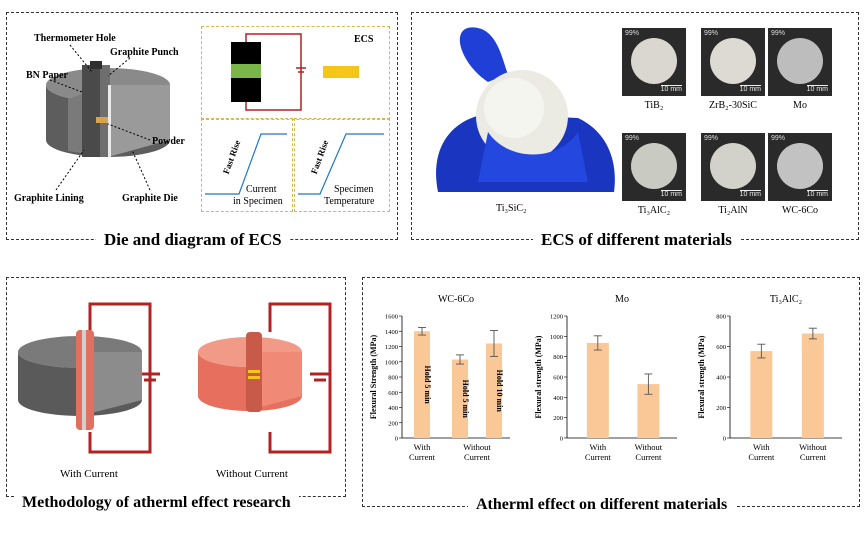  I want to click on ecs-circuit, so click(295, 72).